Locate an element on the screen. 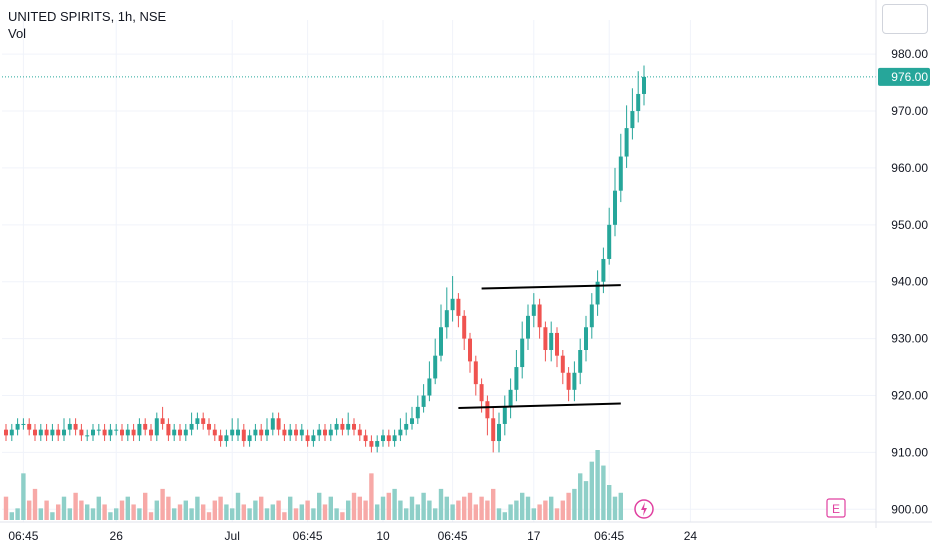 This screenshot has height=550, width=932. chart-legend: UNITED SPIRITS, 1h, NSE Vol is located at coordinates (87, 25).